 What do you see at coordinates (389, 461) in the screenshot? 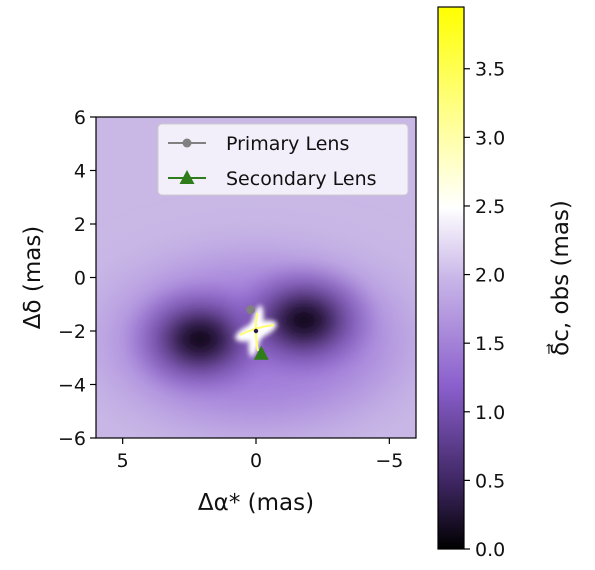
I see `x-tick-label: −5` at bounding box center [389, 461].